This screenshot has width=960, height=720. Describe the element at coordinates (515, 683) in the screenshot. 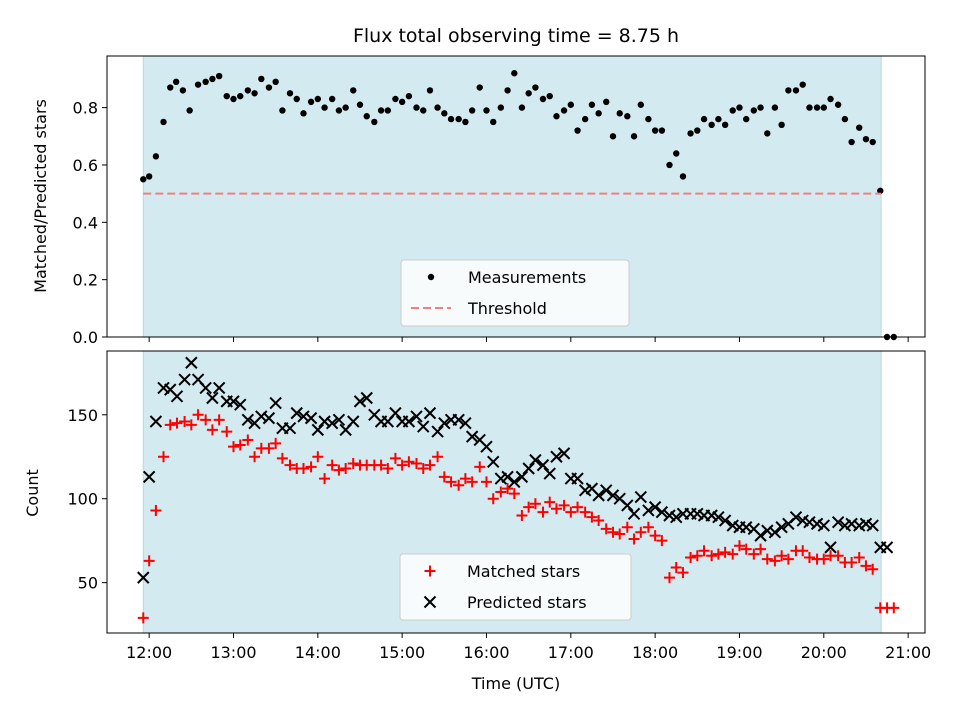

I see `bottom-xlabel: Time (UTC)` at that location.